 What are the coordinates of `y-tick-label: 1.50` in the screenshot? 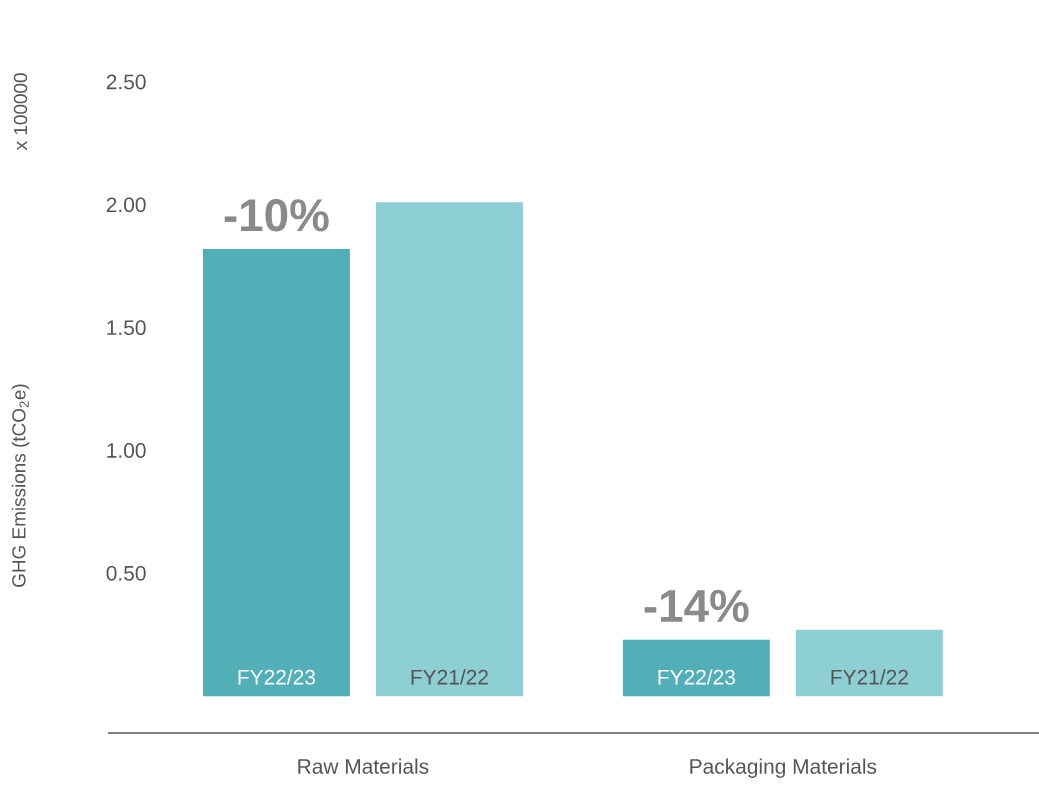 It's located at (126, 328).